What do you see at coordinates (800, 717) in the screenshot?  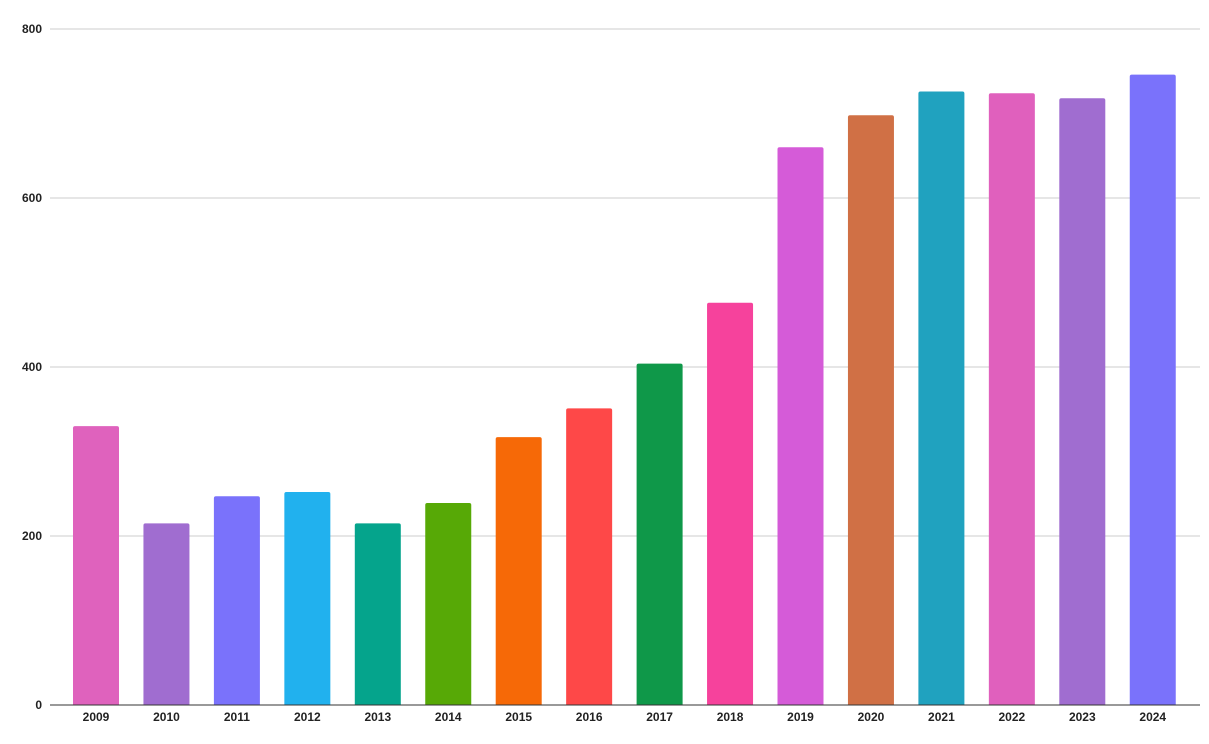 I see `x-tick-label: 2019` at bounding box center [800, 717].